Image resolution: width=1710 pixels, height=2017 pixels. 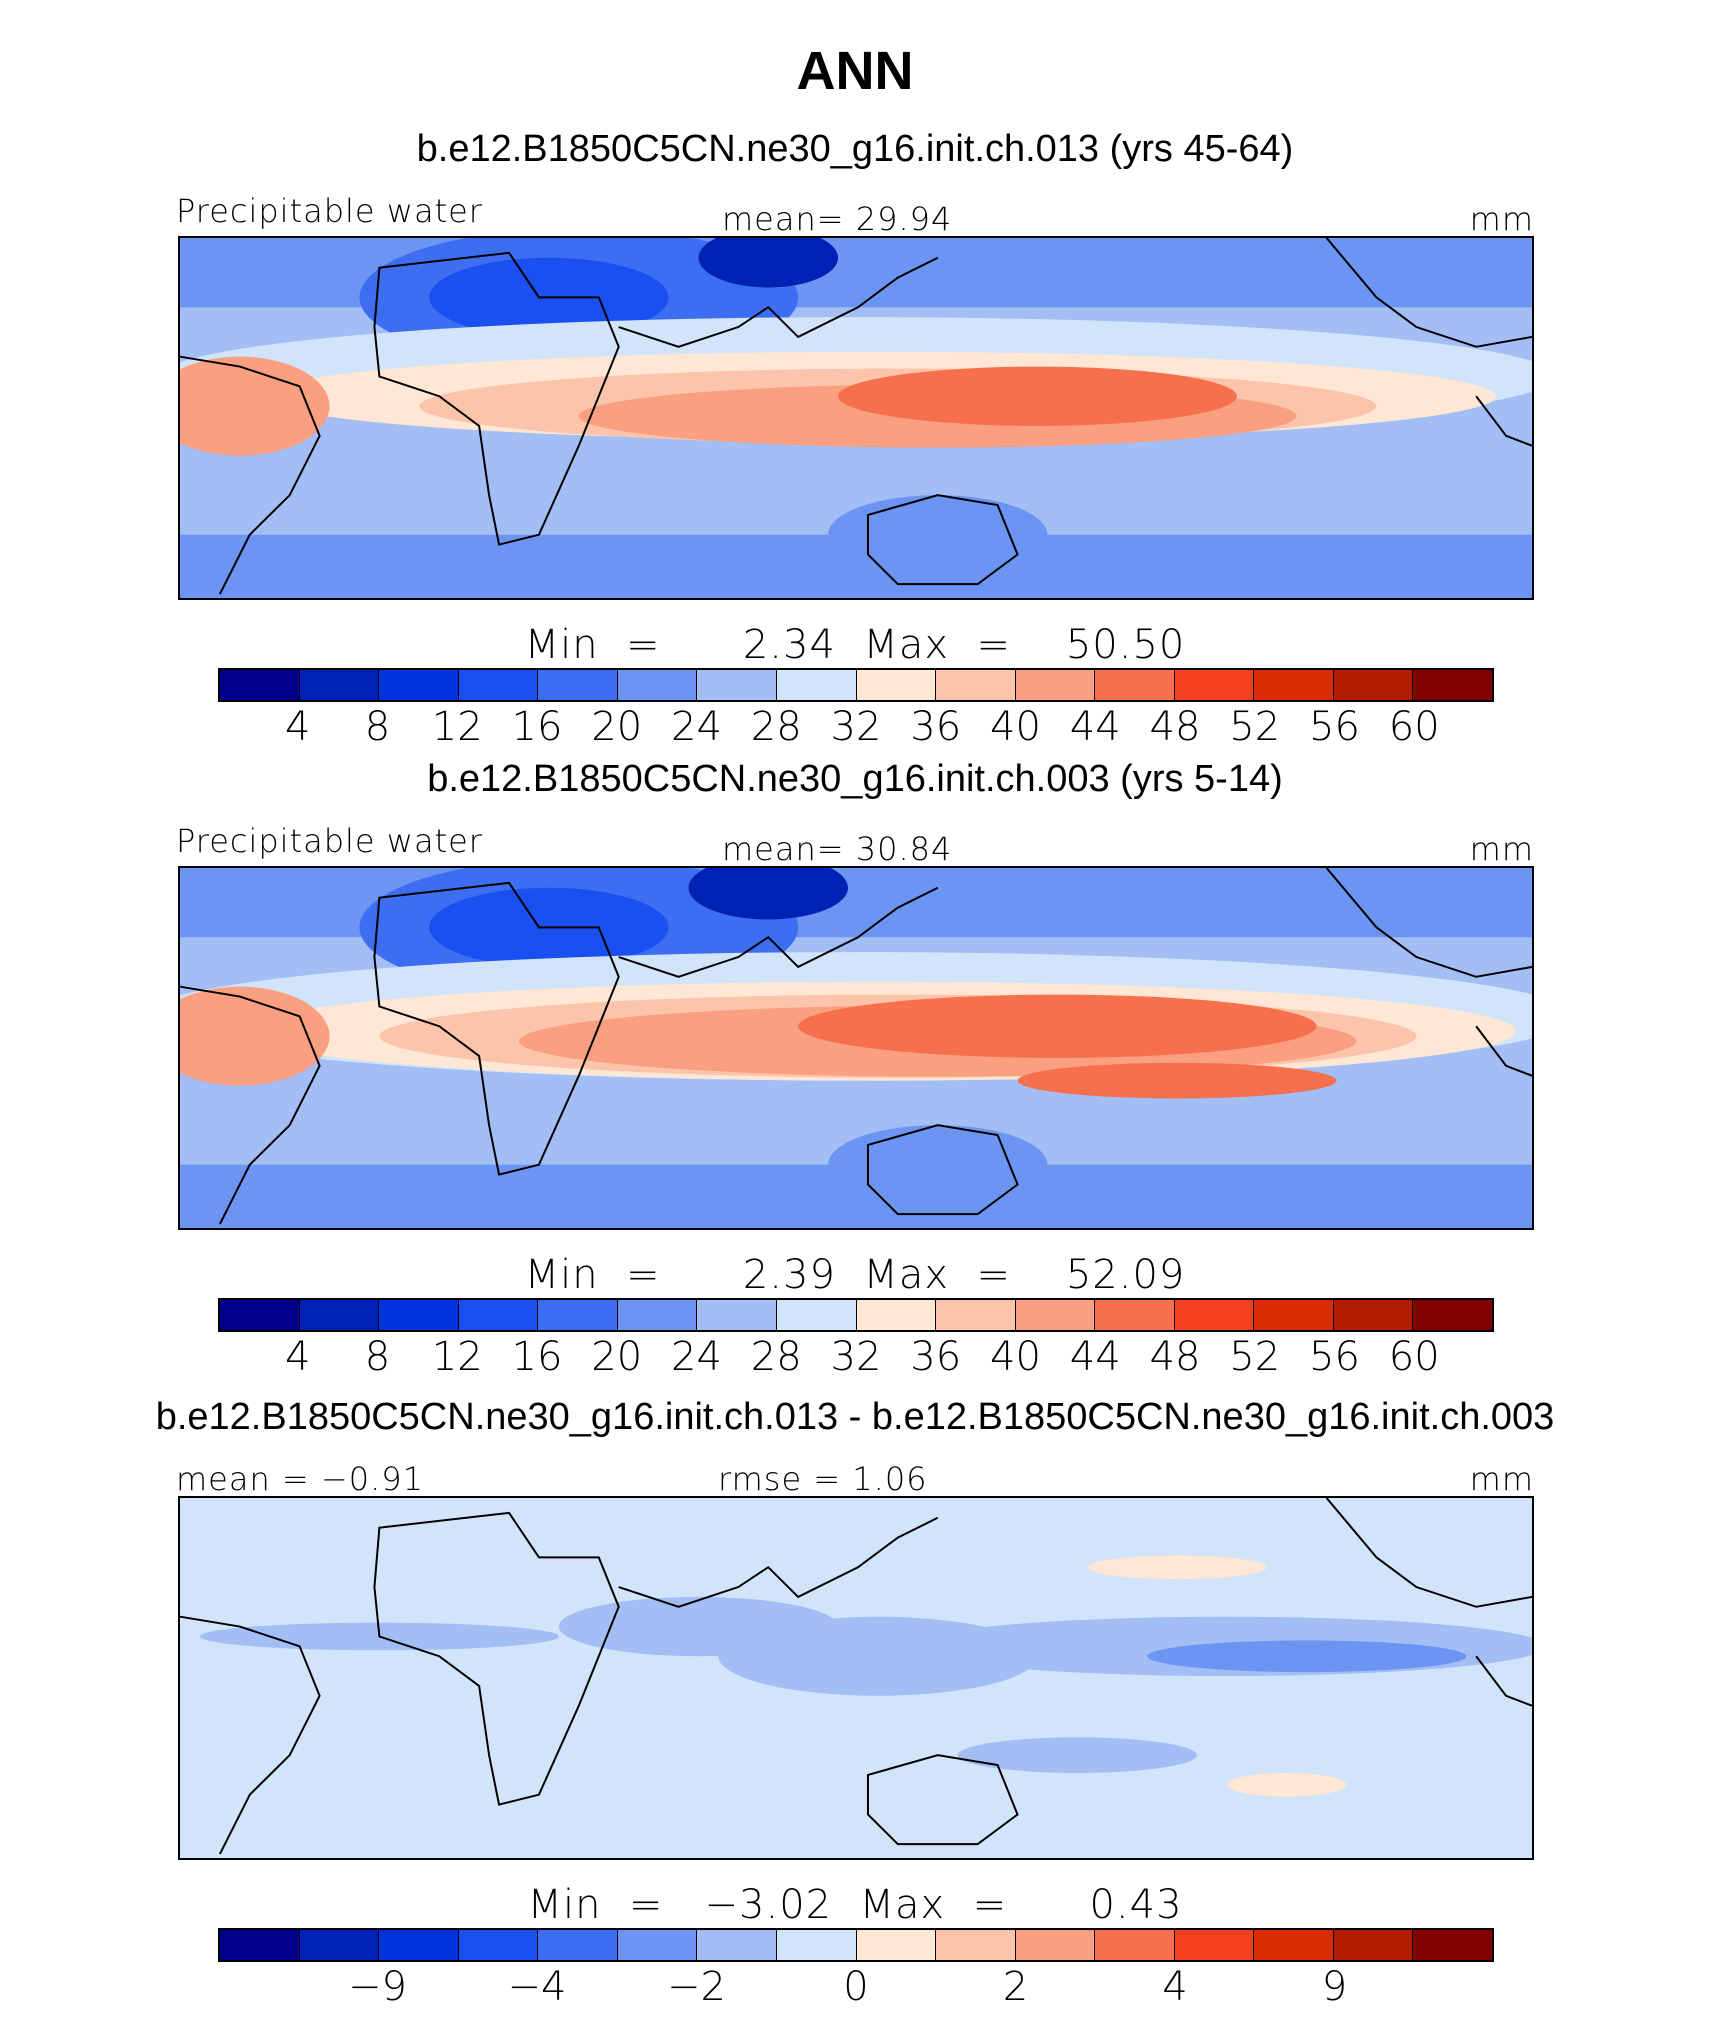 I want to click on panel-1-colorbar, so click(x=856, y=685).